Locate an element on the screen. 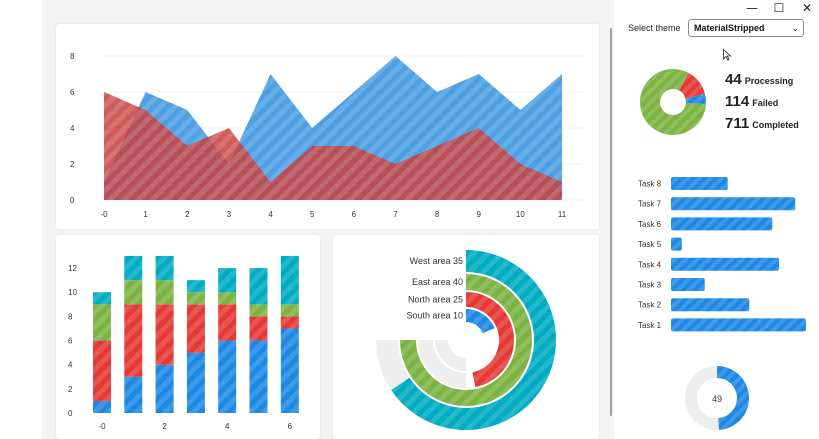 Image resolution: width=819 pixels, height=439 pixels. bar-y-tick: 6 is located at coordinates (70, 341).